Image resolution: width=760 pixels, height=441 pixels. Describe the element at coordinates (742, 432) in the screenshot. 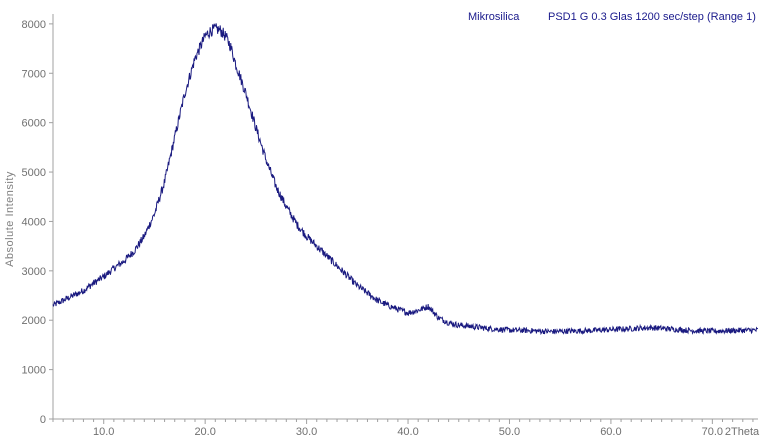

I see `x-axis-title: 2Theta` at that location.